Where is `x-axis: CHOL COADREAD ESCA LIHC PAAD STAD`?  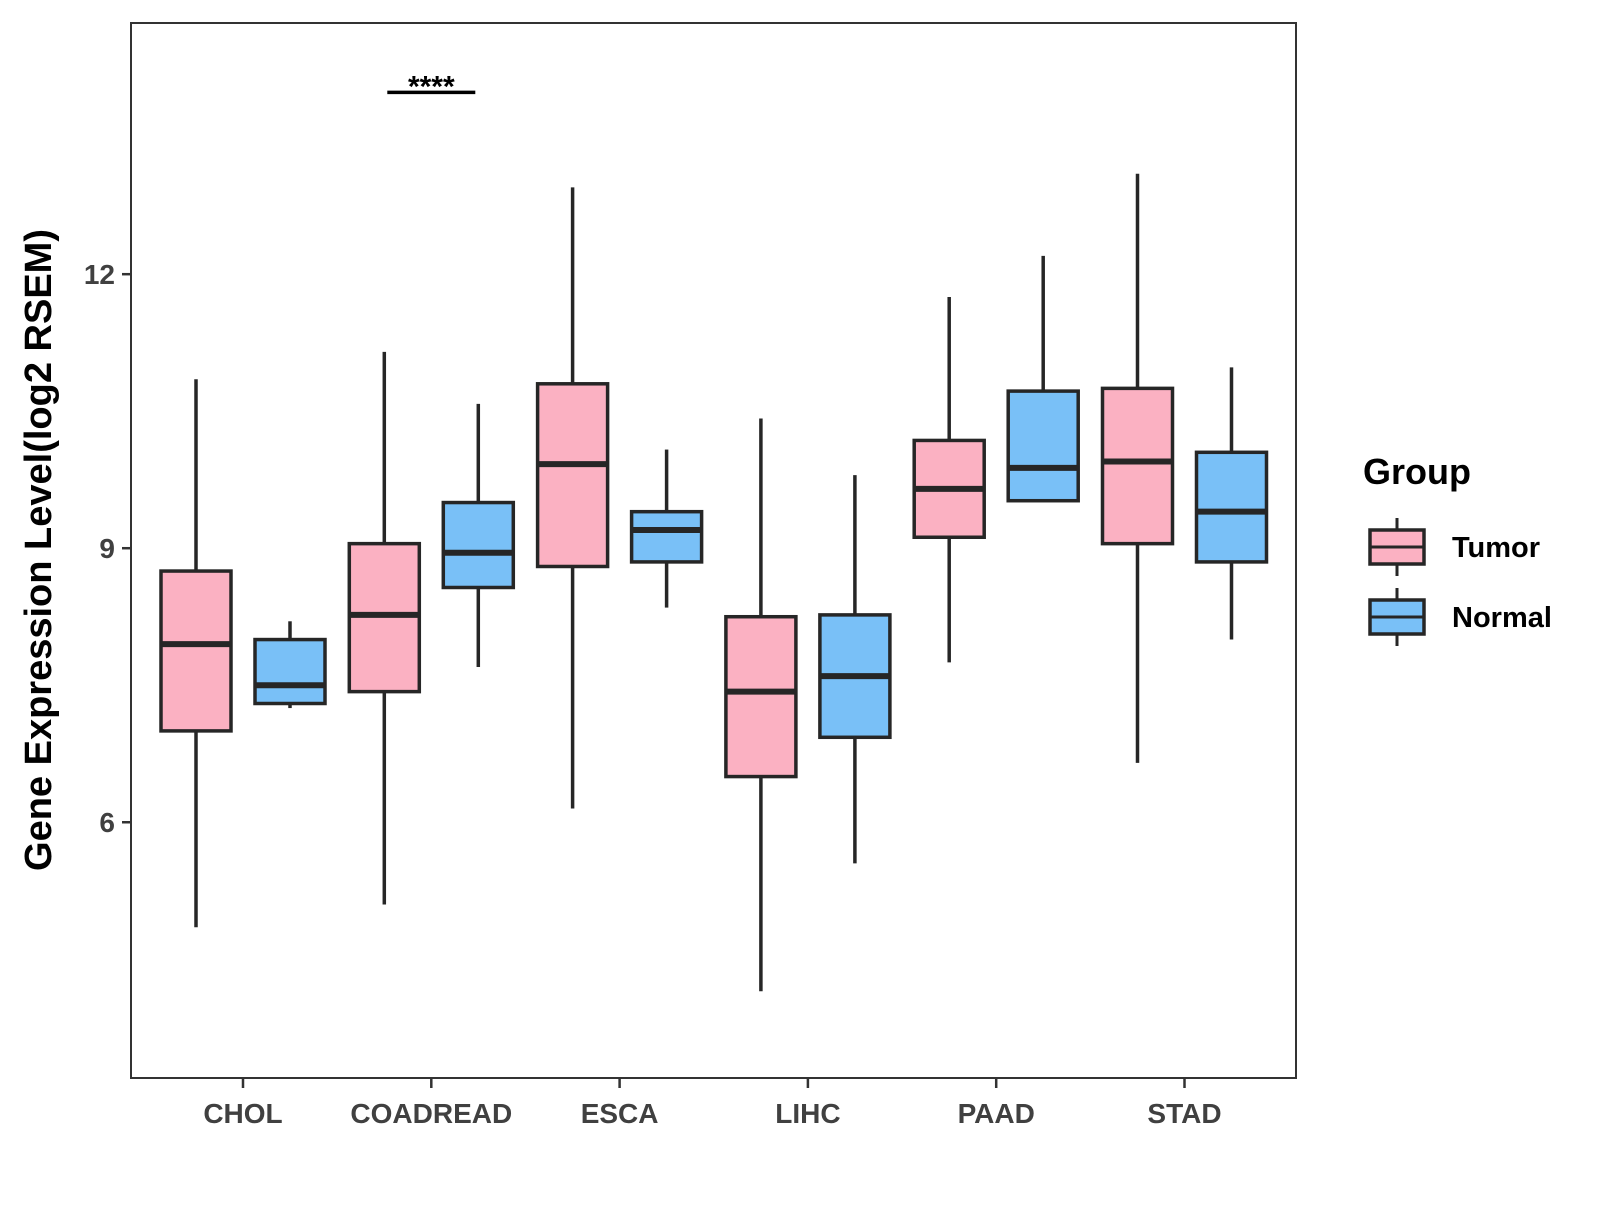 x-axis: CHOL COADREAD ESCA LIHC PAAD STAD is located at coordinates (712, 1103).